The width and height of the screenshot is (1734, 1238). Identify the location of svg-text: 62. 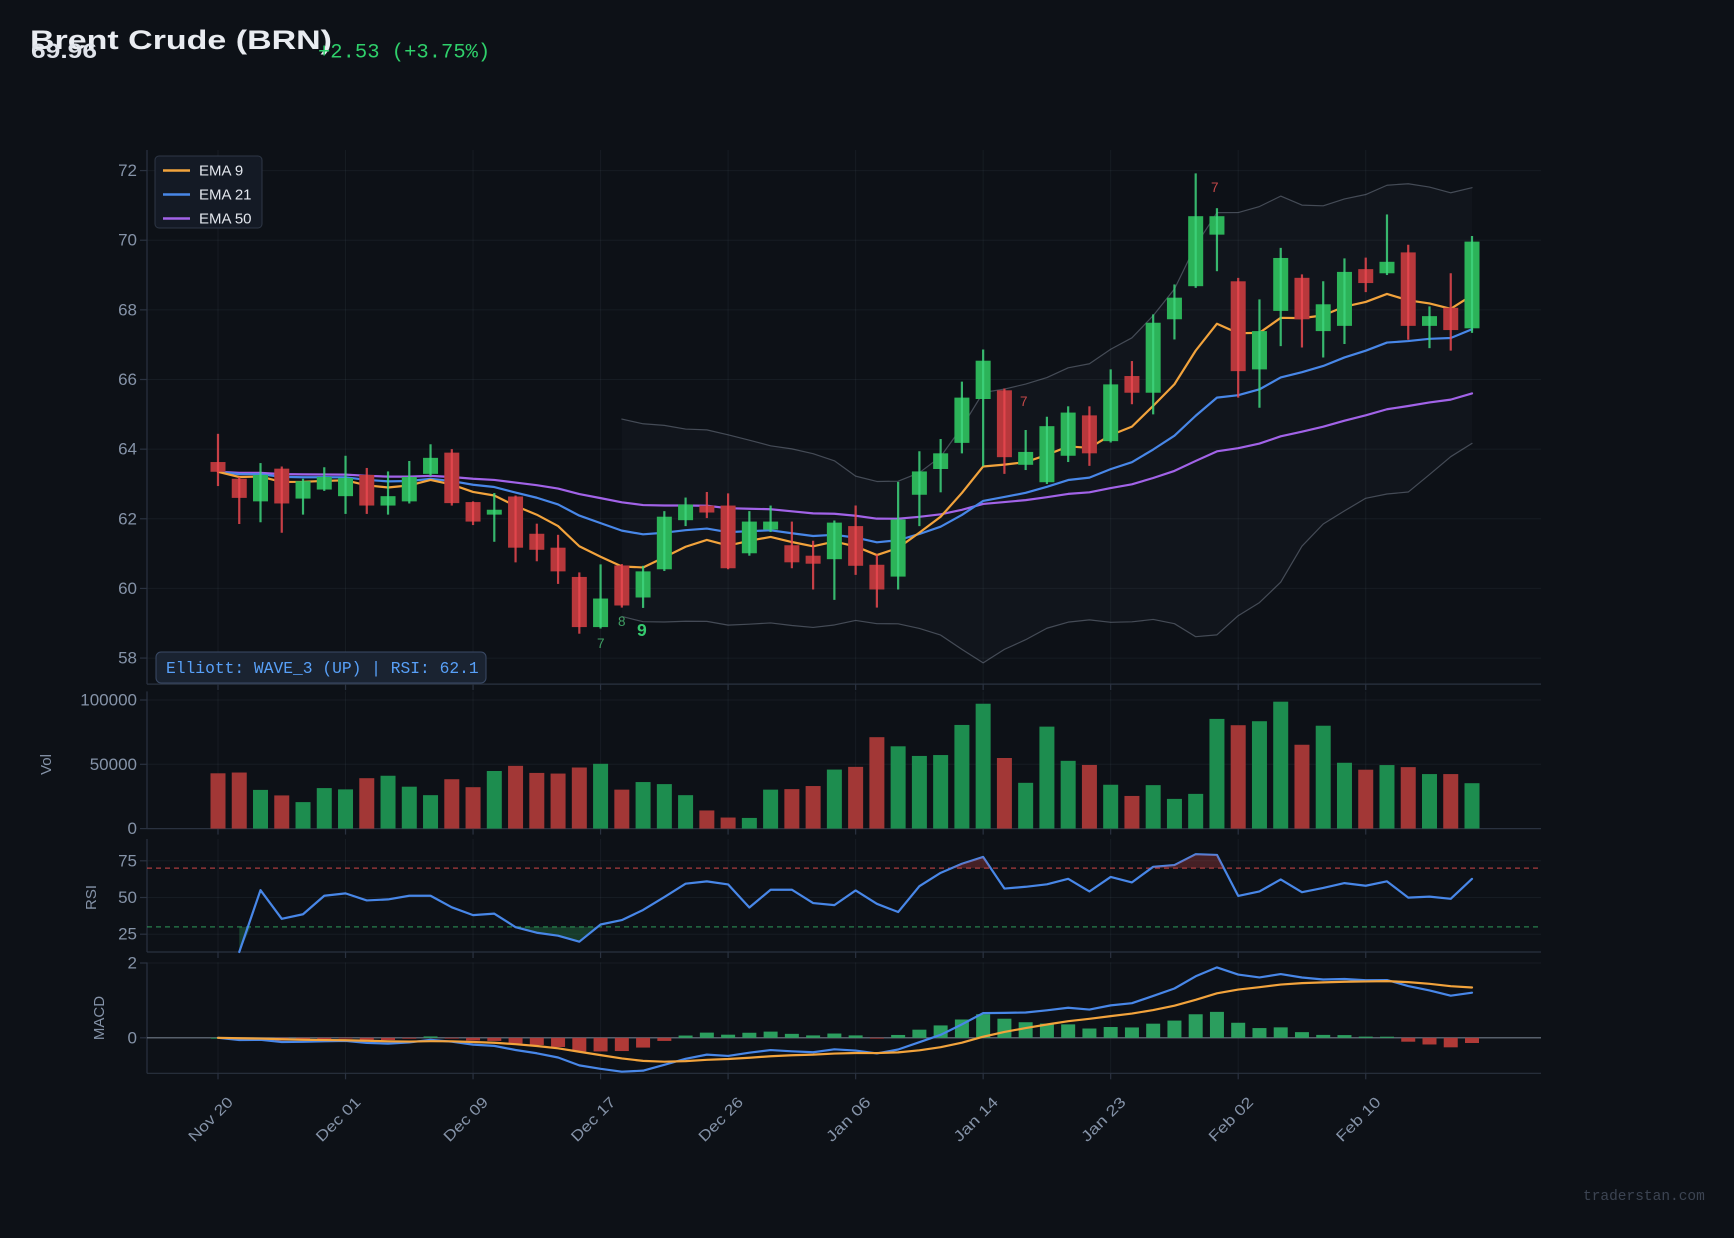
(127, 518).